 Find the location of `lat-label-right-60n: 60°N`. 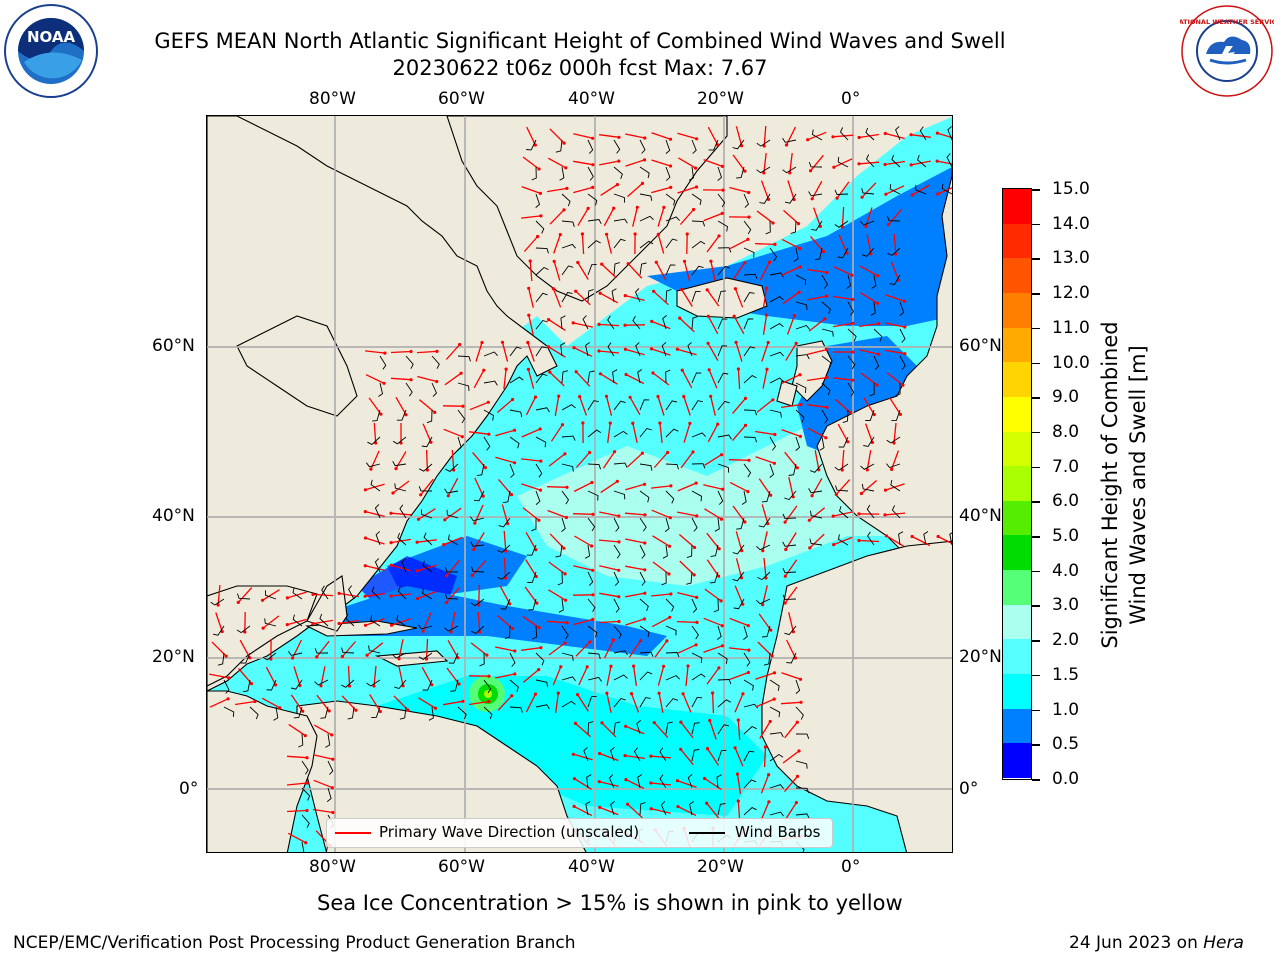

lat-label-right-60n: 60°N is located at coordinates (980, 346).